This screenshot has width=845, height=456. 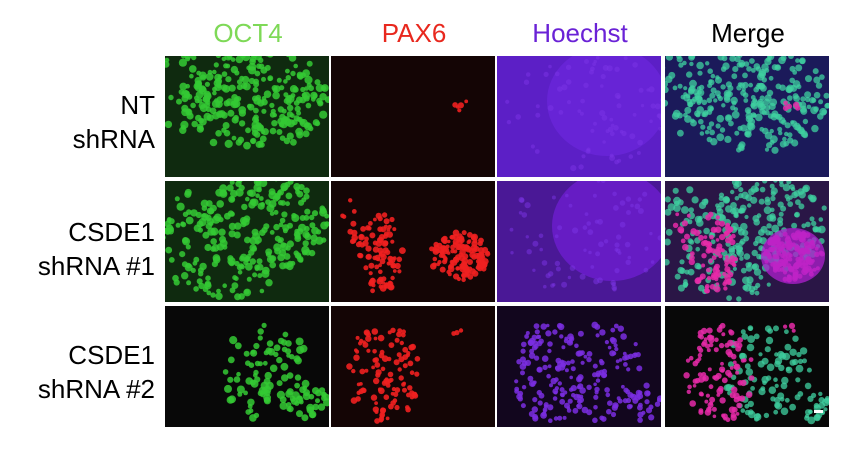 What do you see at coordinates (96, 389) in the screenshot?
I see `row-label-line2: shRNA #2` at bounding box center [96, 389].